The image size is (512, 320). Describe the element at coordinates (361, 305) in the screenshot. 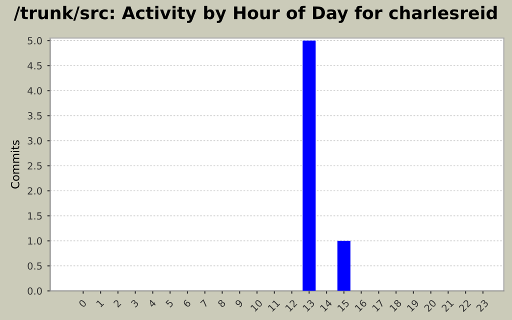

I see `x-tick-label: 16` at that location.